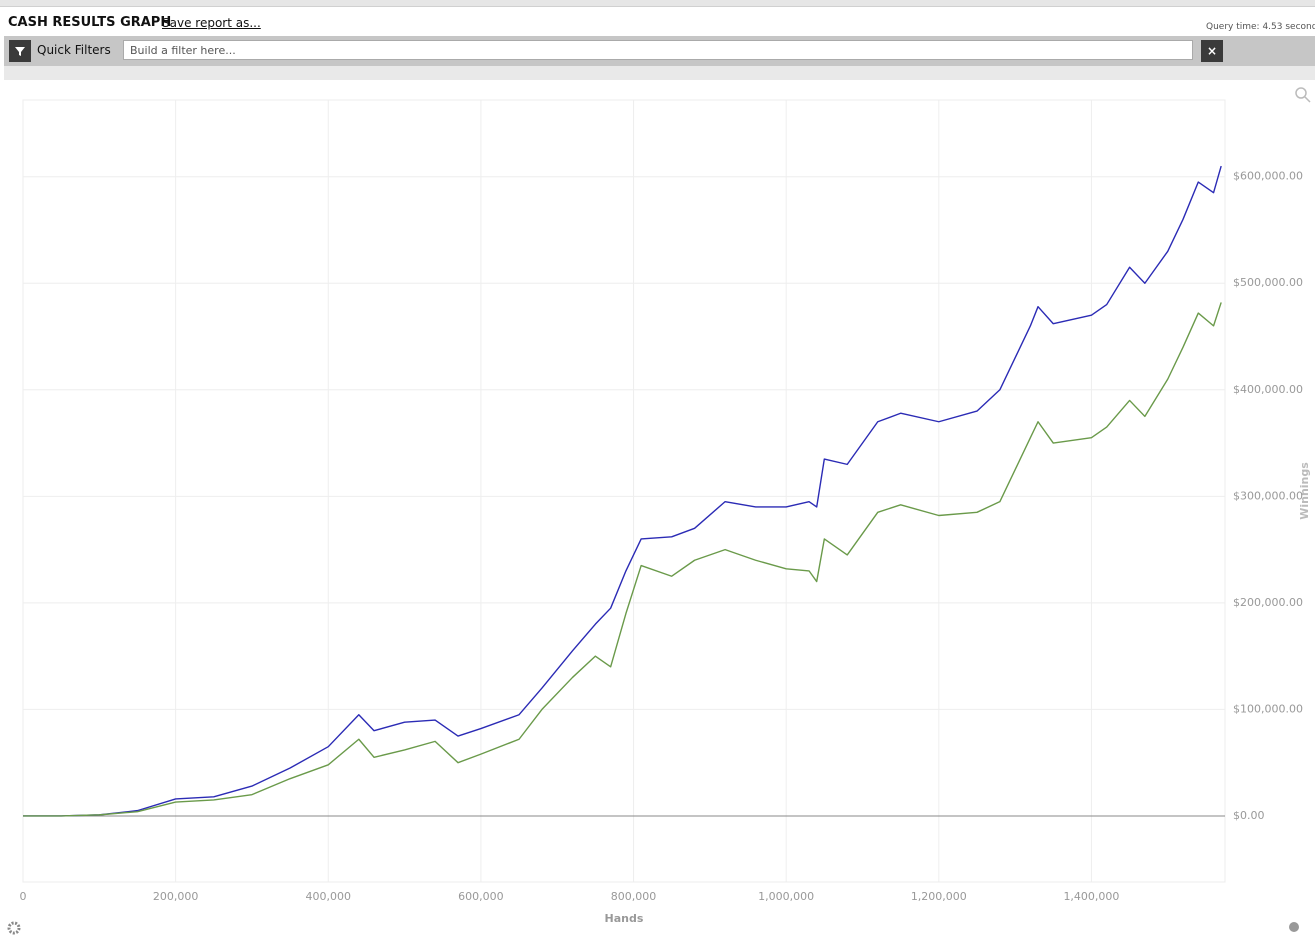 The height and width of the screenshot is (942, 1315). I want to click on x-tick-label: 1,400,000, so click(1091, 896).